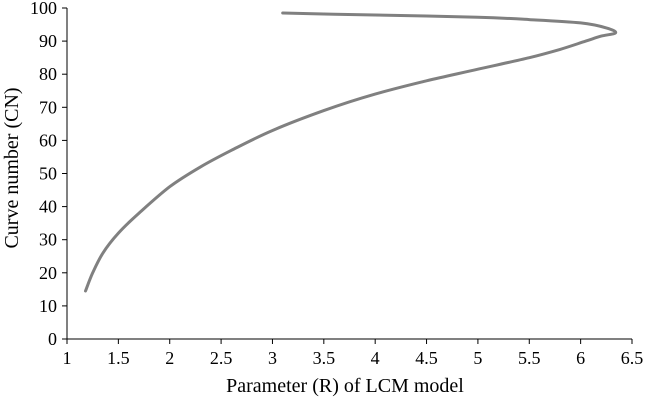 This screenshot has width=650, height=400. I want to click on y-tick-label: 10, so click(48, 306).